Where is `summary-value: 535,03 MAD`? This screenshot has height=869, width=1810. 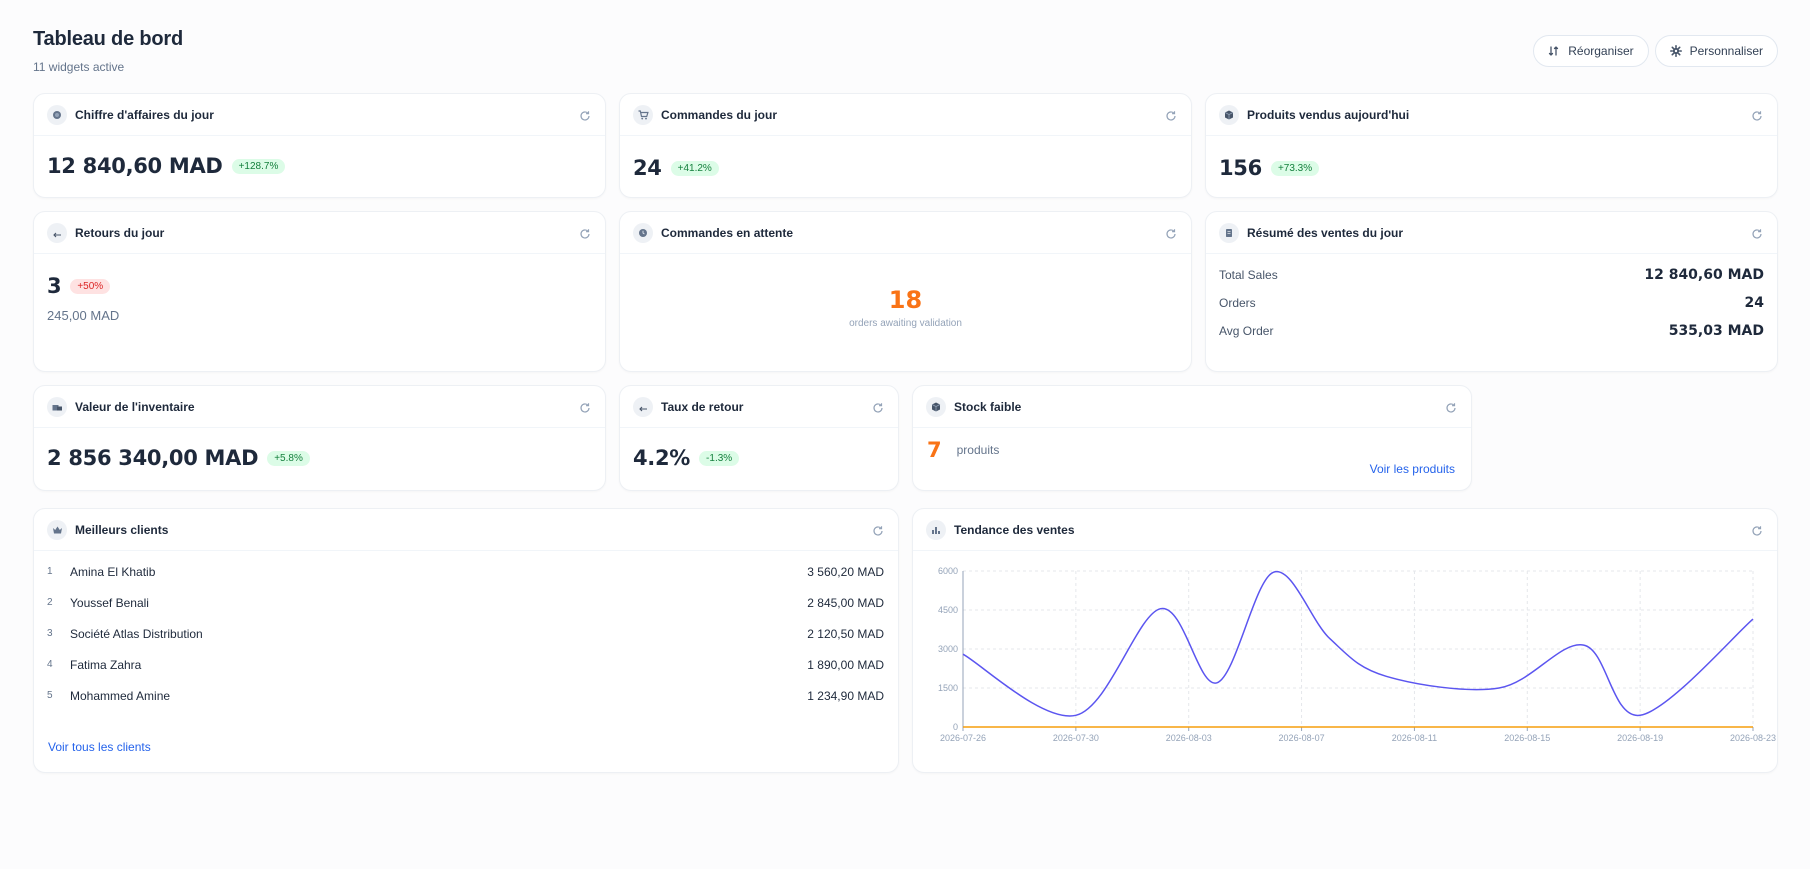 summary-value: 535,03 MAD is located at coordinates (1716, 331).